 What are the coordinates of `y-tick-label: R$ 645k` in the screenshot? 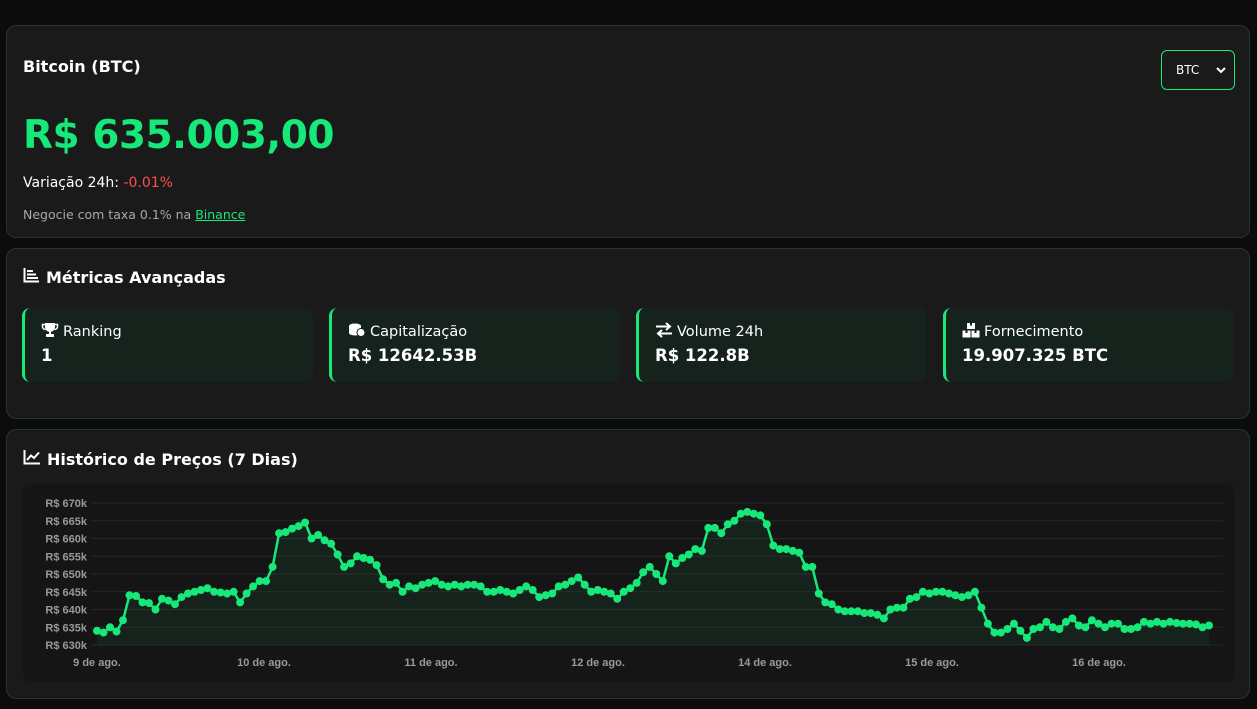 It's located at (66, 593).